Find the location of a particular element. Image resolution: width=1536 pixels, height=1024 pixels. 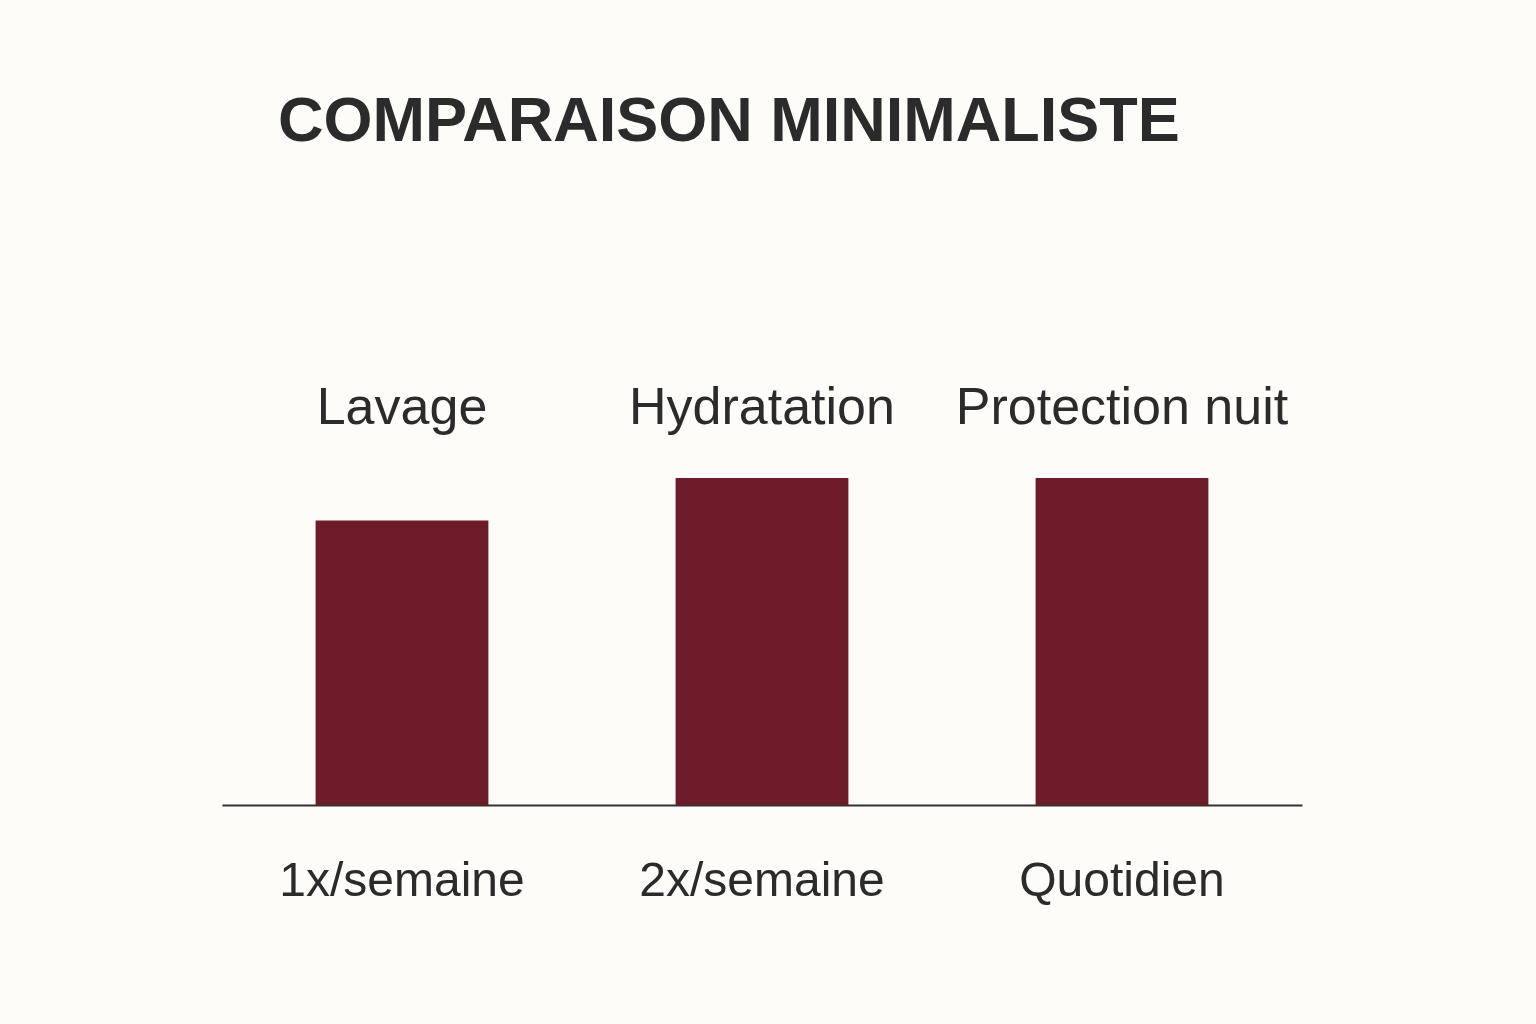

x-tick-label: 2x/semaine is located at coordinates (762, 879).